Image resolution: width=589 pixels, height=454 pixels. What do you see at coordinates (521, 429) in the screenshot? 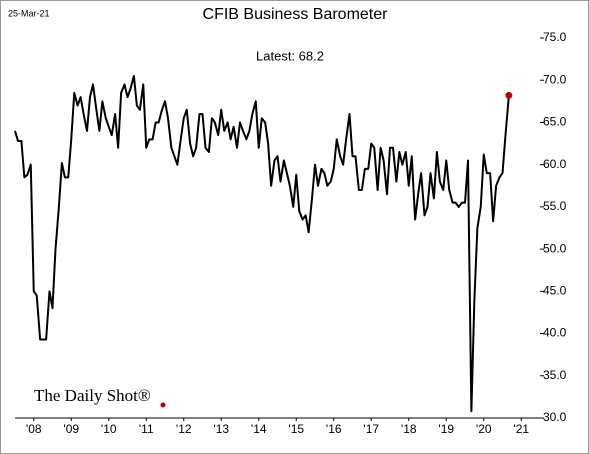
I see `x-tick-label: '21` at bounding box center [521, 429].